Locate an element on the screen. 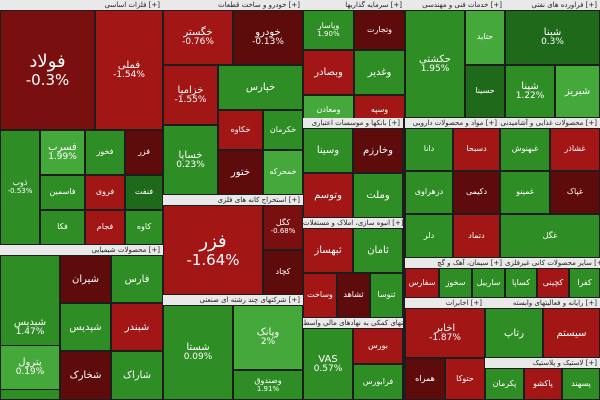 Image resolution: width=600 pixels, height=400 pixels. stock-tile: فملی -1.54% is located at coordinates (129, 70).